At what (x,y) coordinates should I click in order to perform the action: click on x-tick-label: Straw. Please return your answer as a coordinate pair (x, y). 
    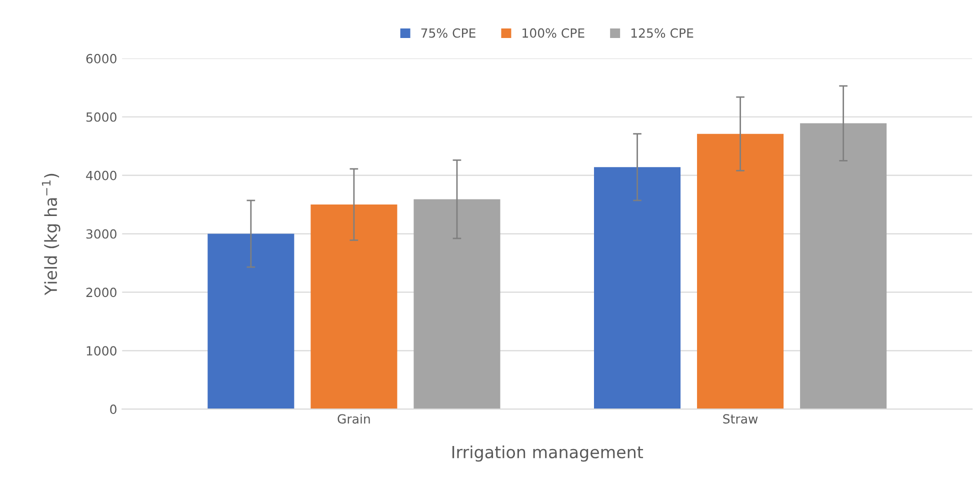
    Looking at the image, I should click on (740, 419).